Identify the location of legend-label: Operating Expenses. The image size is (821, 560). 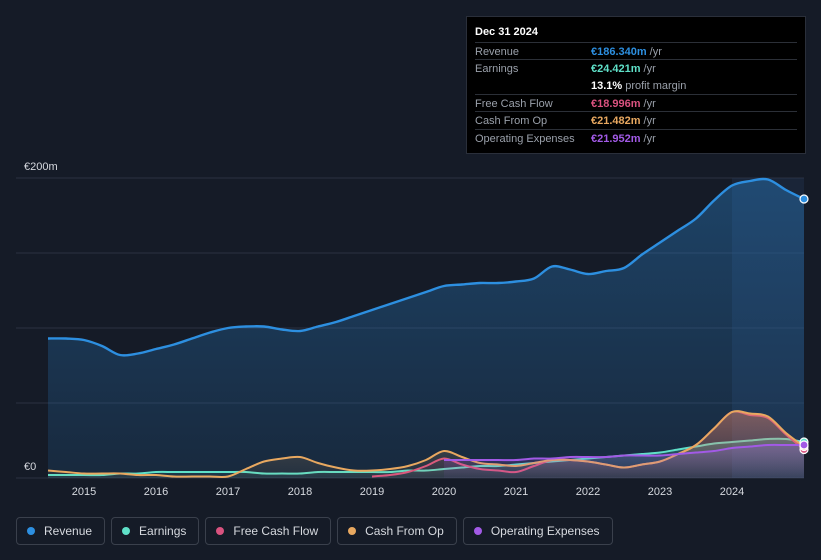
(545, 531).